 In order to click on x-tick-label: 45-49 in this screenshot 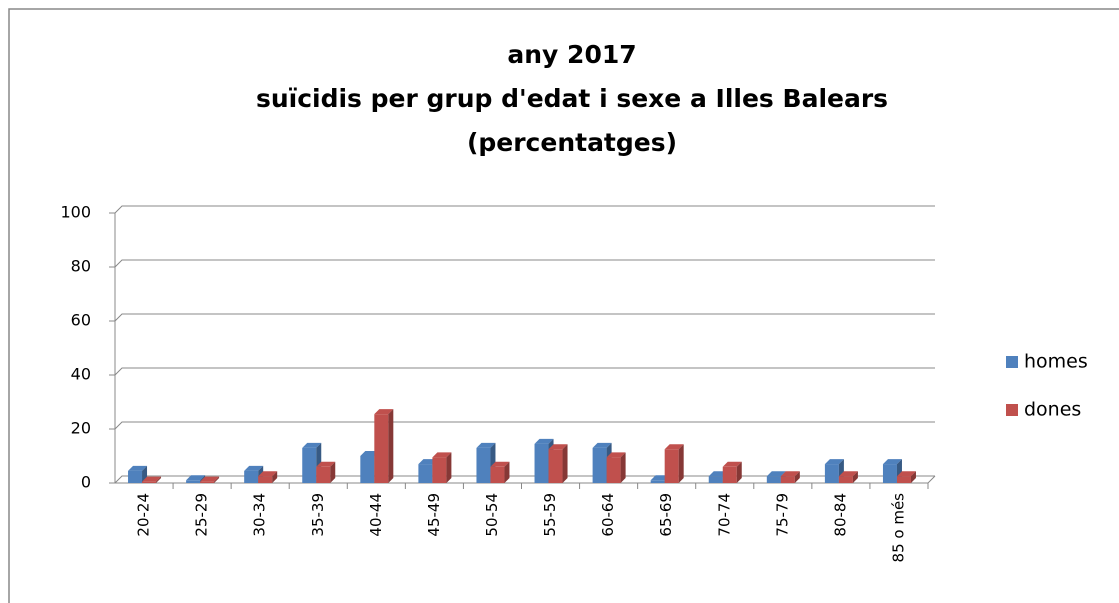, I will do `click(434, 515)`.